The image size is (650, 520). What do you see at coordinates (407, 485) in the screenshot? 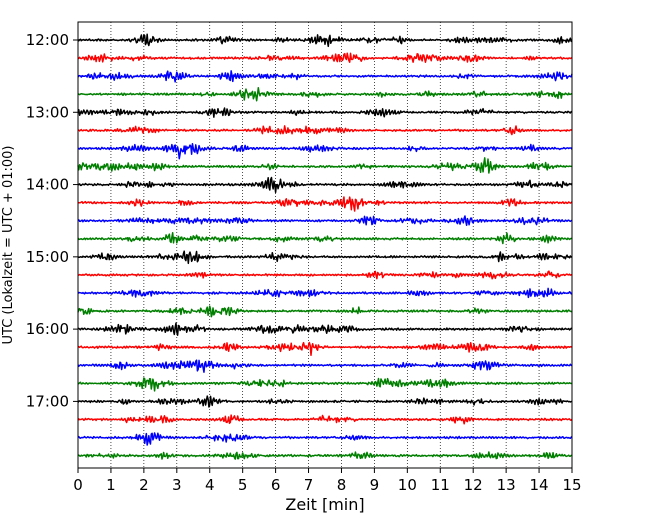
I see `x-tick-label-10: 10` at bounding box center [407, 485].